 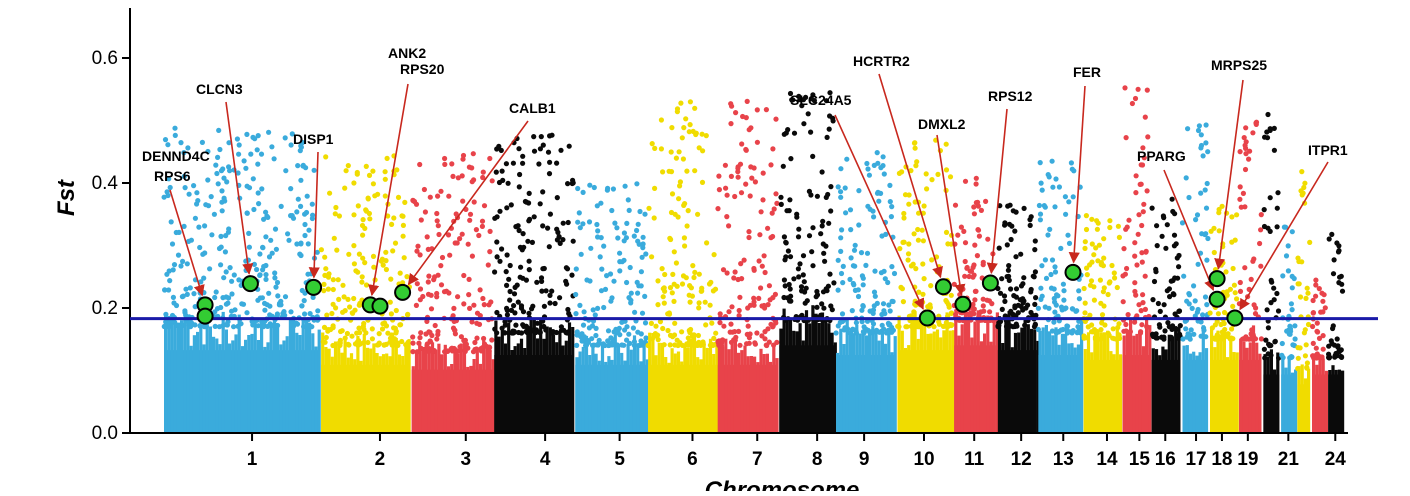 I want to click on chromosome-7-points, so click(x=747, y=266).